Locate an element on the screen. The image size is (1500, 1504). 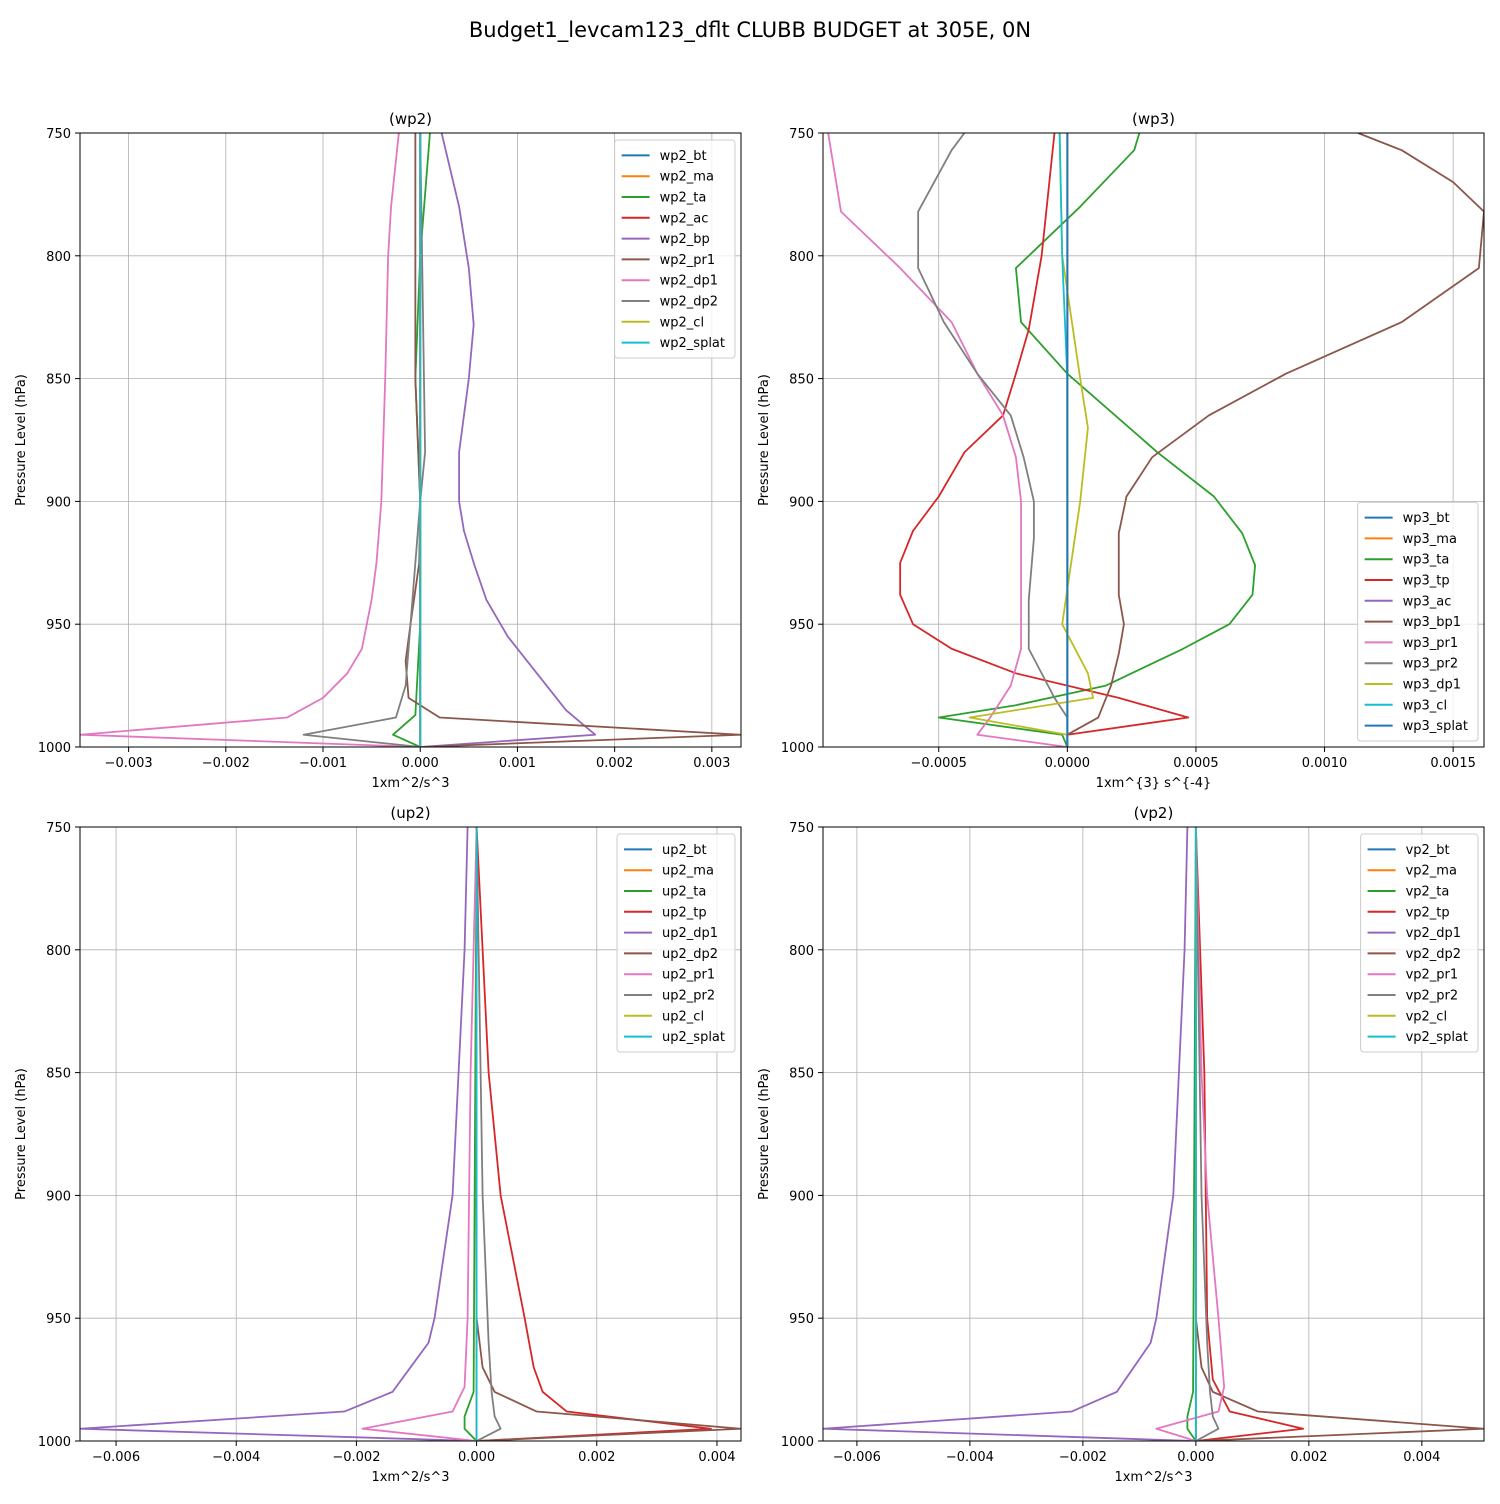
legend-label: vp2_dp2 is located at coordinates (1434, 954).